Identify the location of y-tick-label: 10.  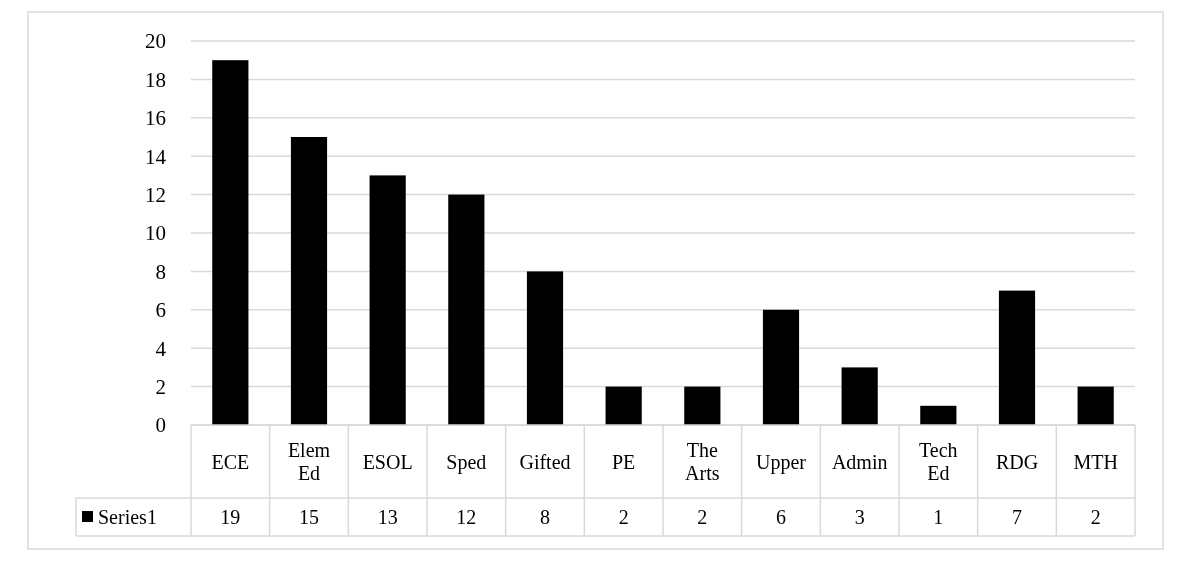
(155, 233).